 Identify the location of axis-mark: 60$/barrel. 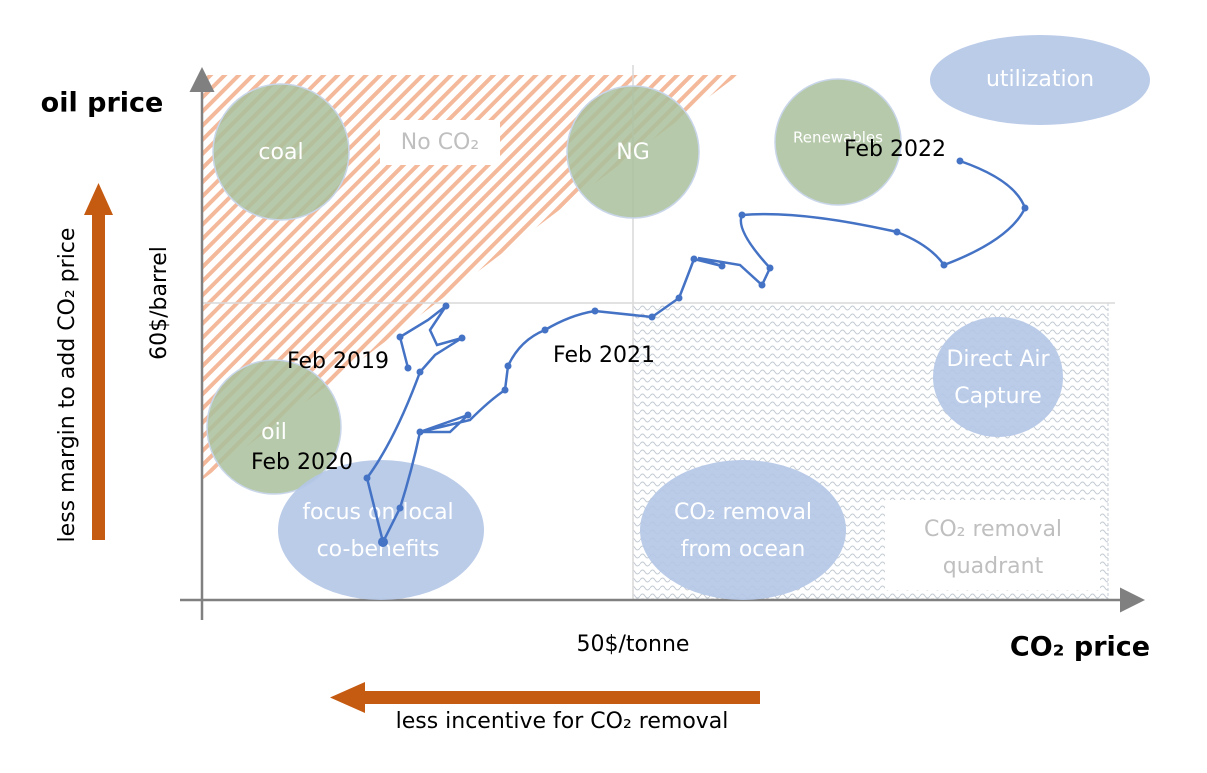
(159, 303).